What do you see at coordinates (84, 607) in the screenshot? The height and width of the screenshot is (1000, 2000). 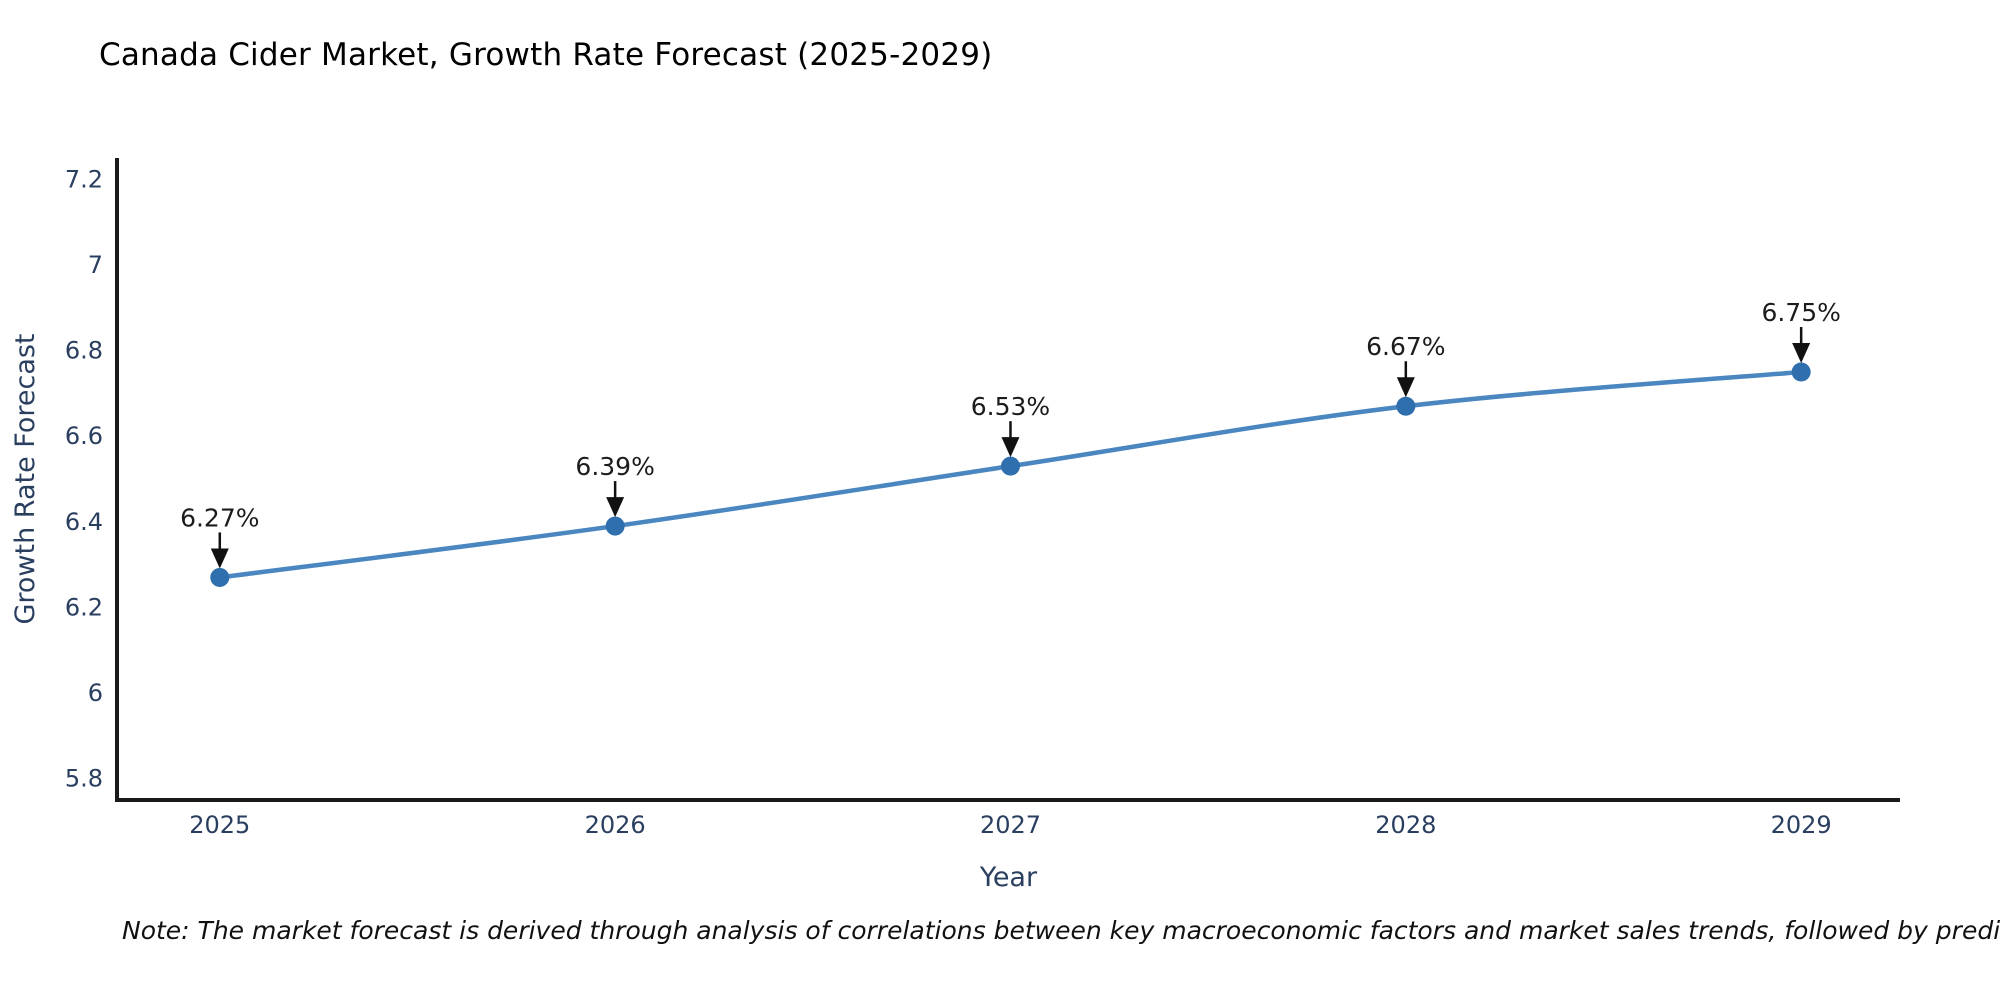 I see `y-tick-label: 6.2` at bounding box center [84, 607].